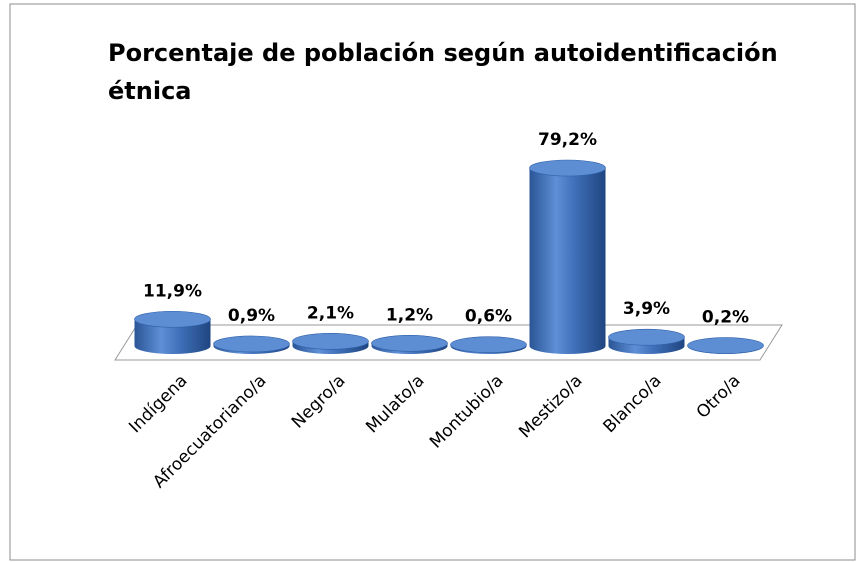  What do you see at coordinates (646, 309) in the screenshot?
I see `value-label: 3,9%` at bounding box center [646, 309].